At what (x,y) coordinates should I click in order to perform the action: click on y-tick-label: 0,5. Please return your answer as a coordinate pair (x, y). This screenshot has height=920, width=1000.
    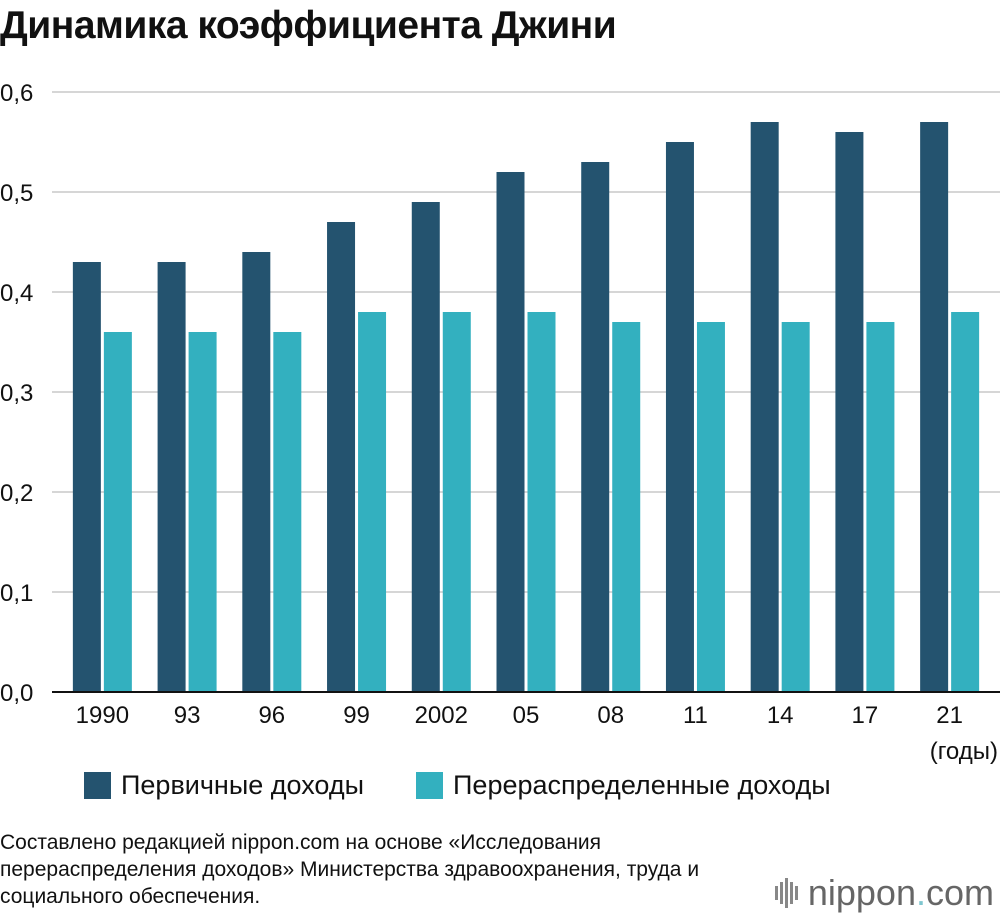
    Looking at the image, I should click on (16, 193).